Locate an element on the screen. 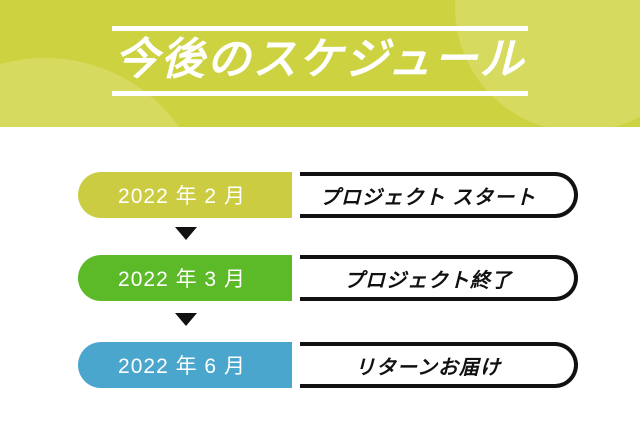  timeline-row: 2022 年 3 月 プロジェクト終了 is located at coordinates (328, 278).